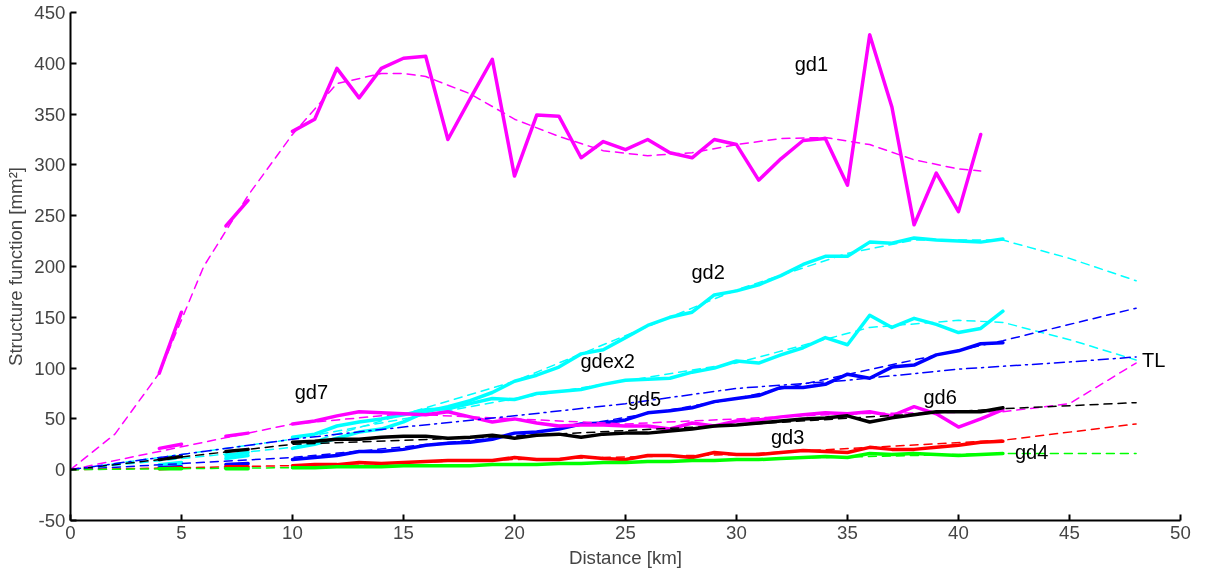 Image resolution: width=1227 pixels, height=576 pixels. What do you see at coordinates (311, 391) in the screenshot?
I see `series-label: gd7` at bounding box center [311, 391].